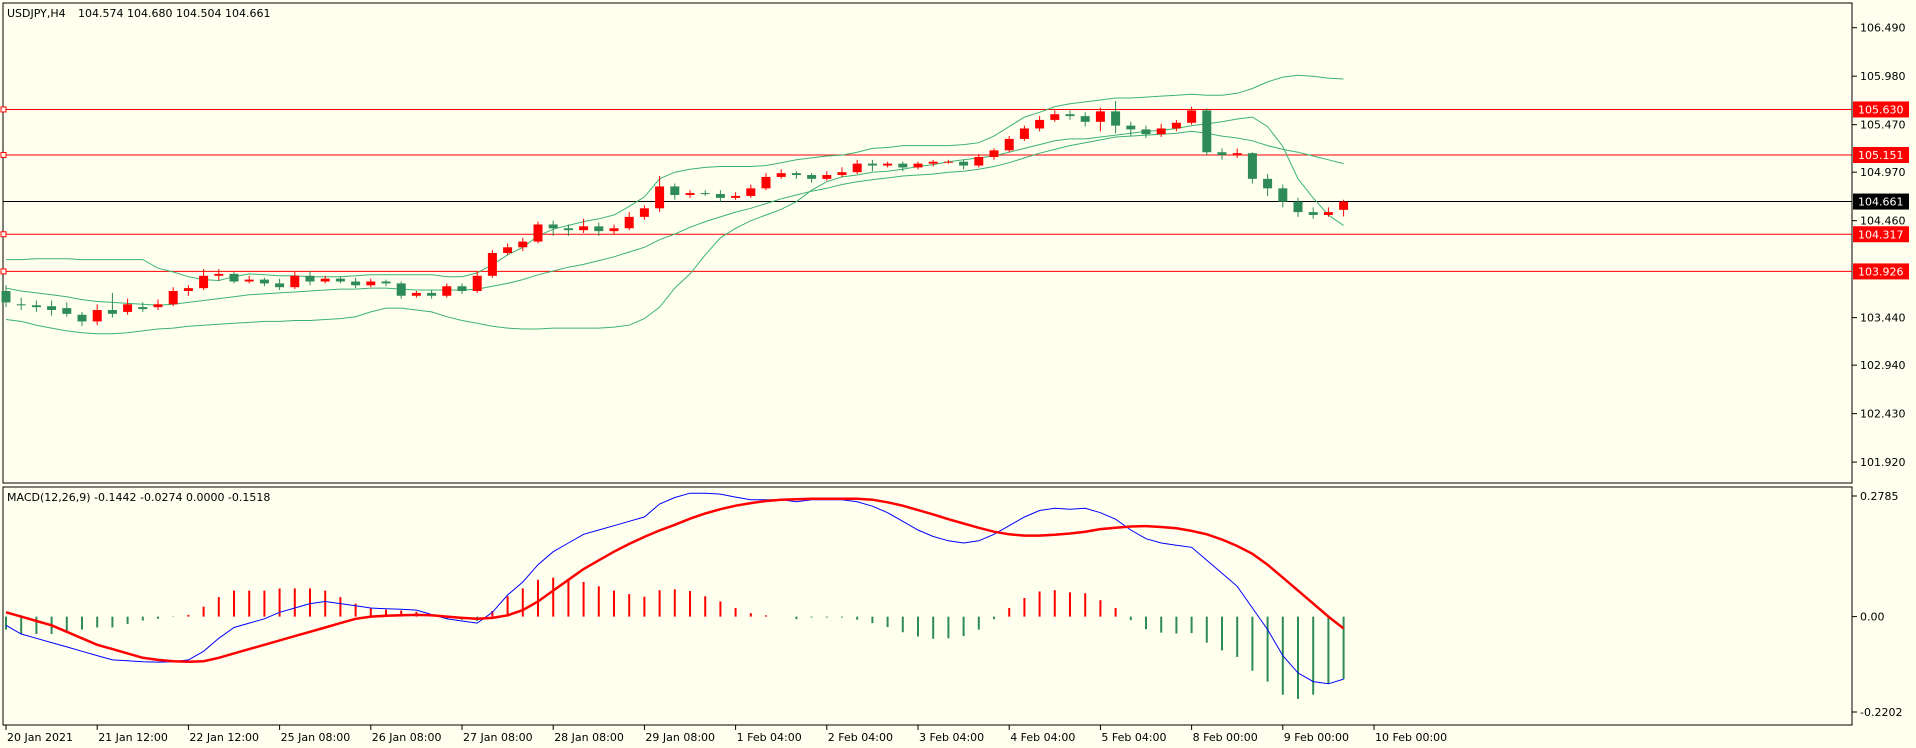 This screenshot has width=1916, height=748. I want to click on level-price-label: 104.317, so click(1881, 234).